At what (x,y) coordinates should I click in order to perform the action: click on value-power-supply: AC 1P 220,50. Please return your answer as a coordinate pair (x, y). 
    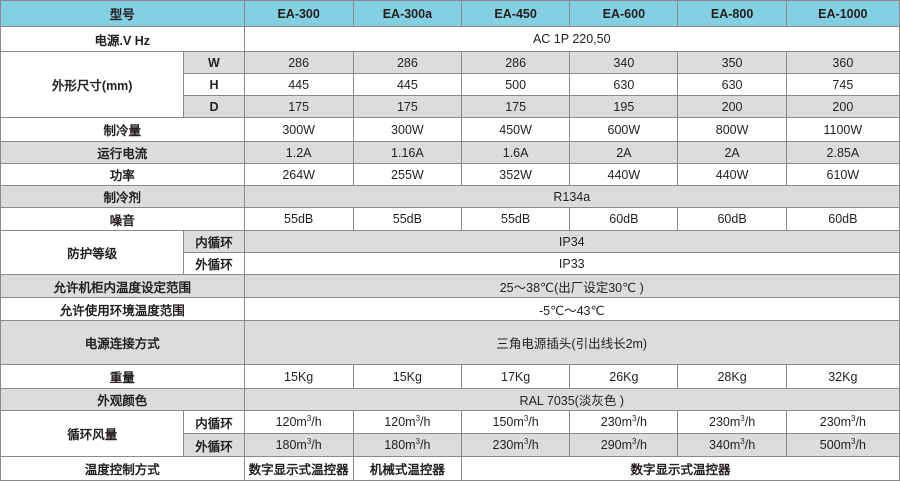
    Looking at the image, I should click on (571, 39).